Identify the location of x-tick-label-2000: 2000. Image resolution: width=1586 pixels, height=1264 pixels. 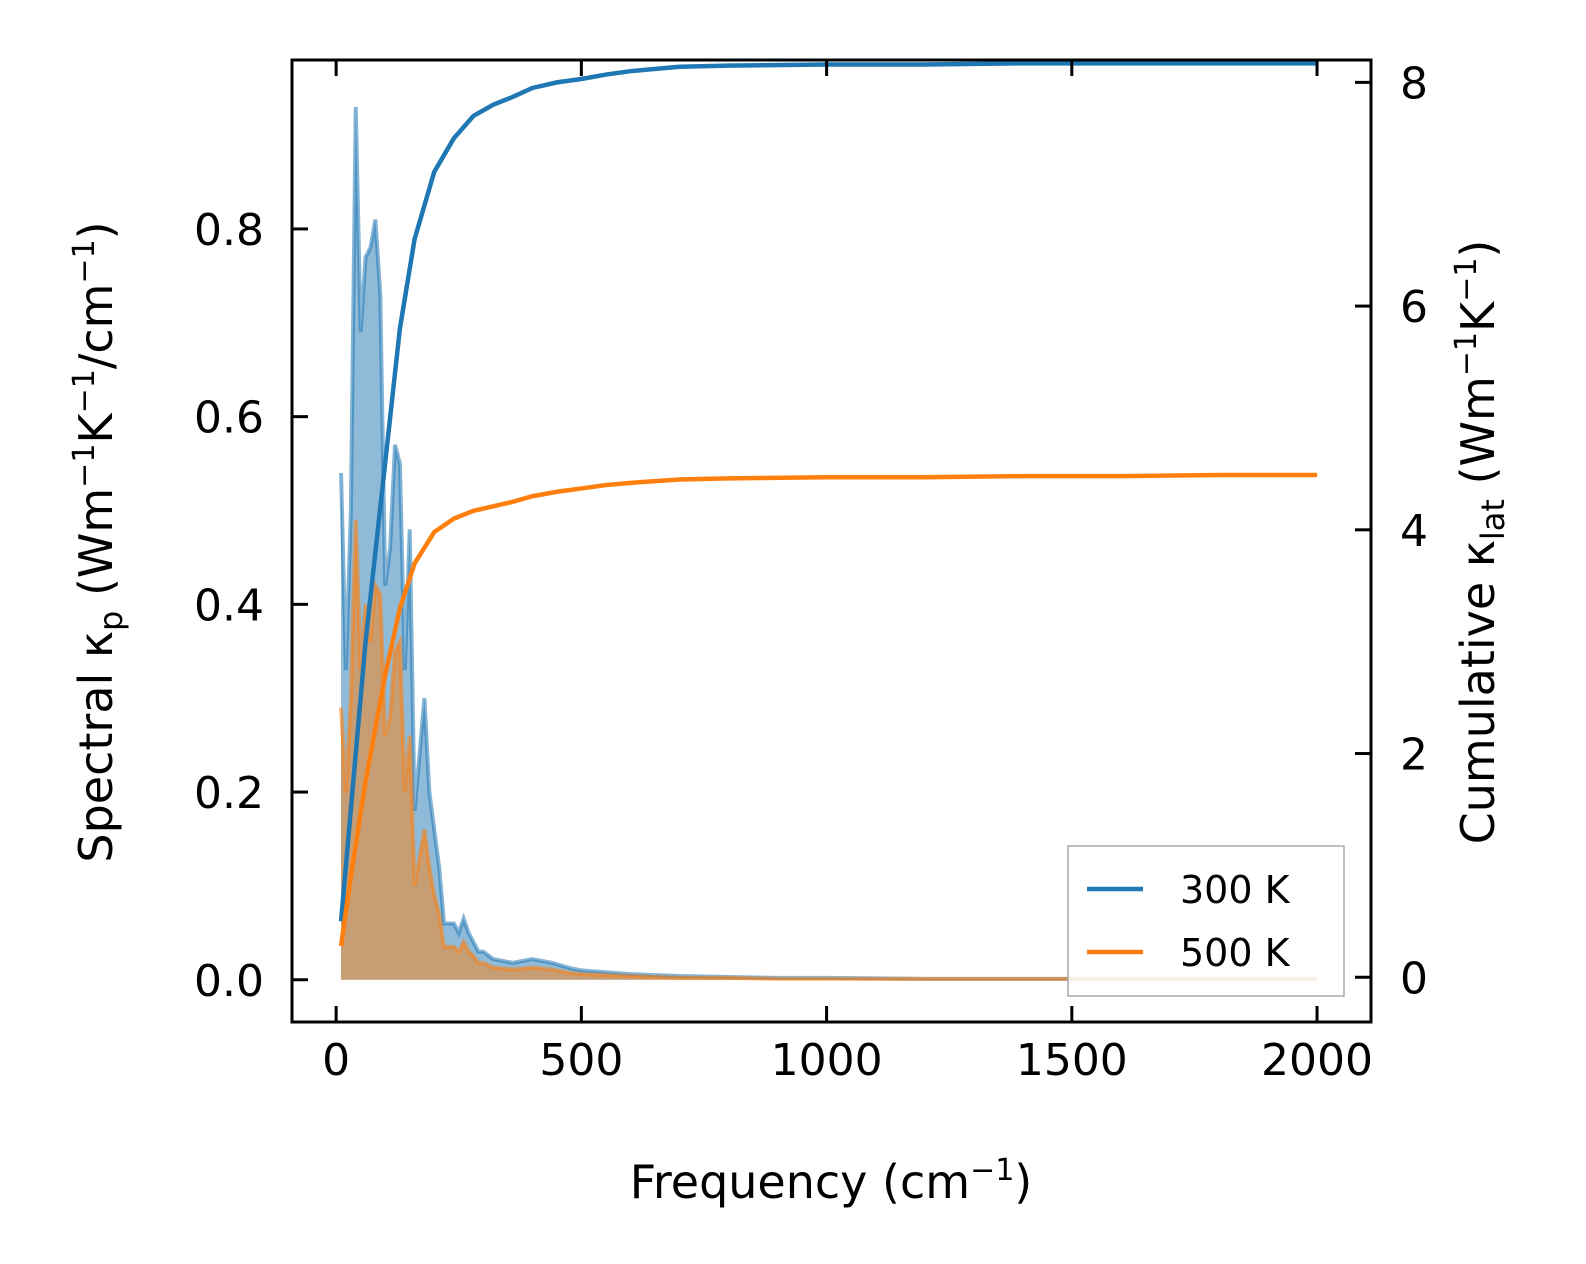
(1317, 1060).